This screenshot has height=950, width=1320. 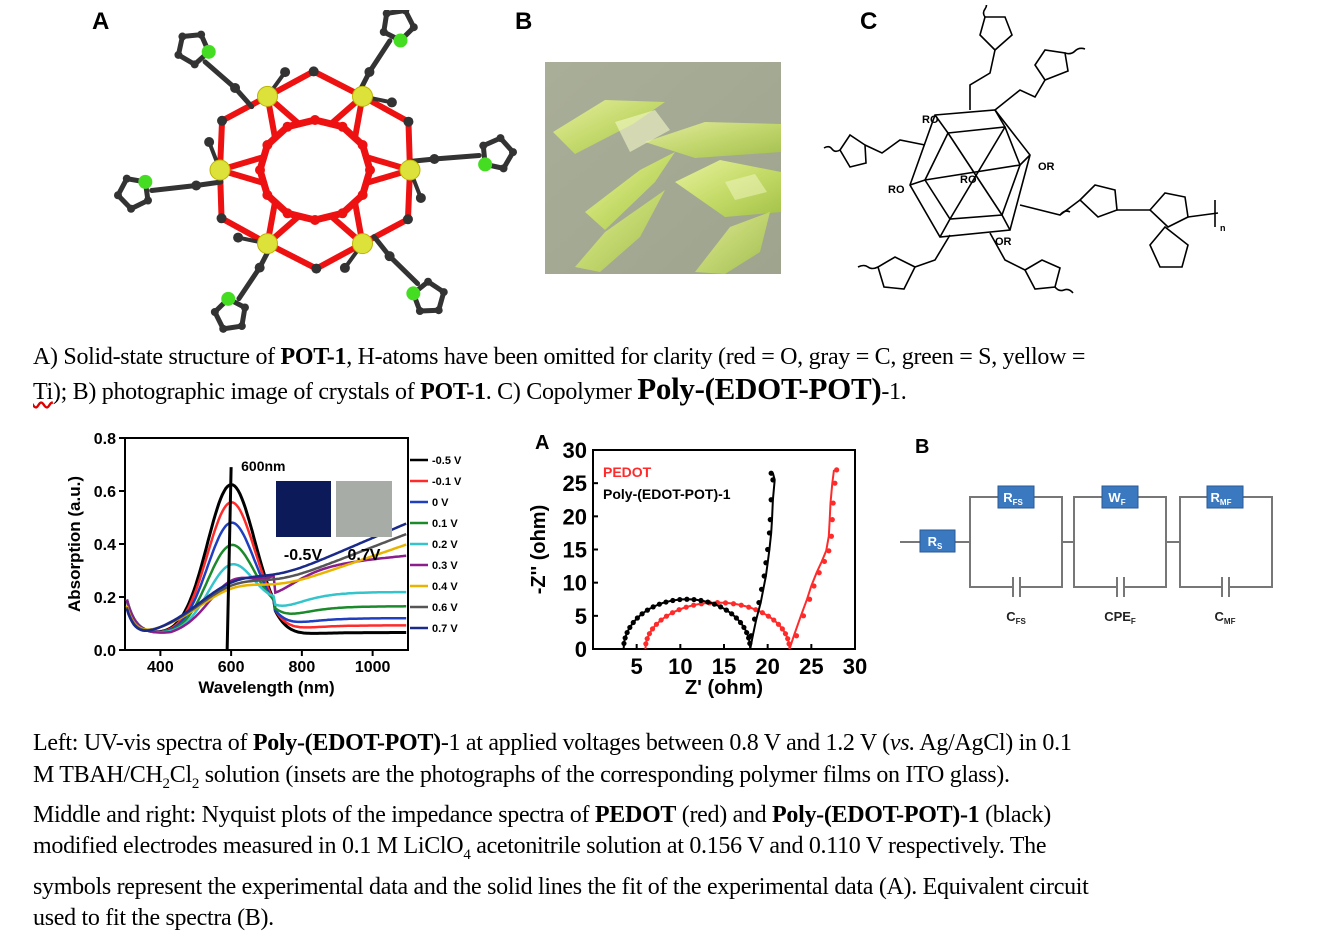 I want to click on peak-marker-line, so click(x=229, y=559).